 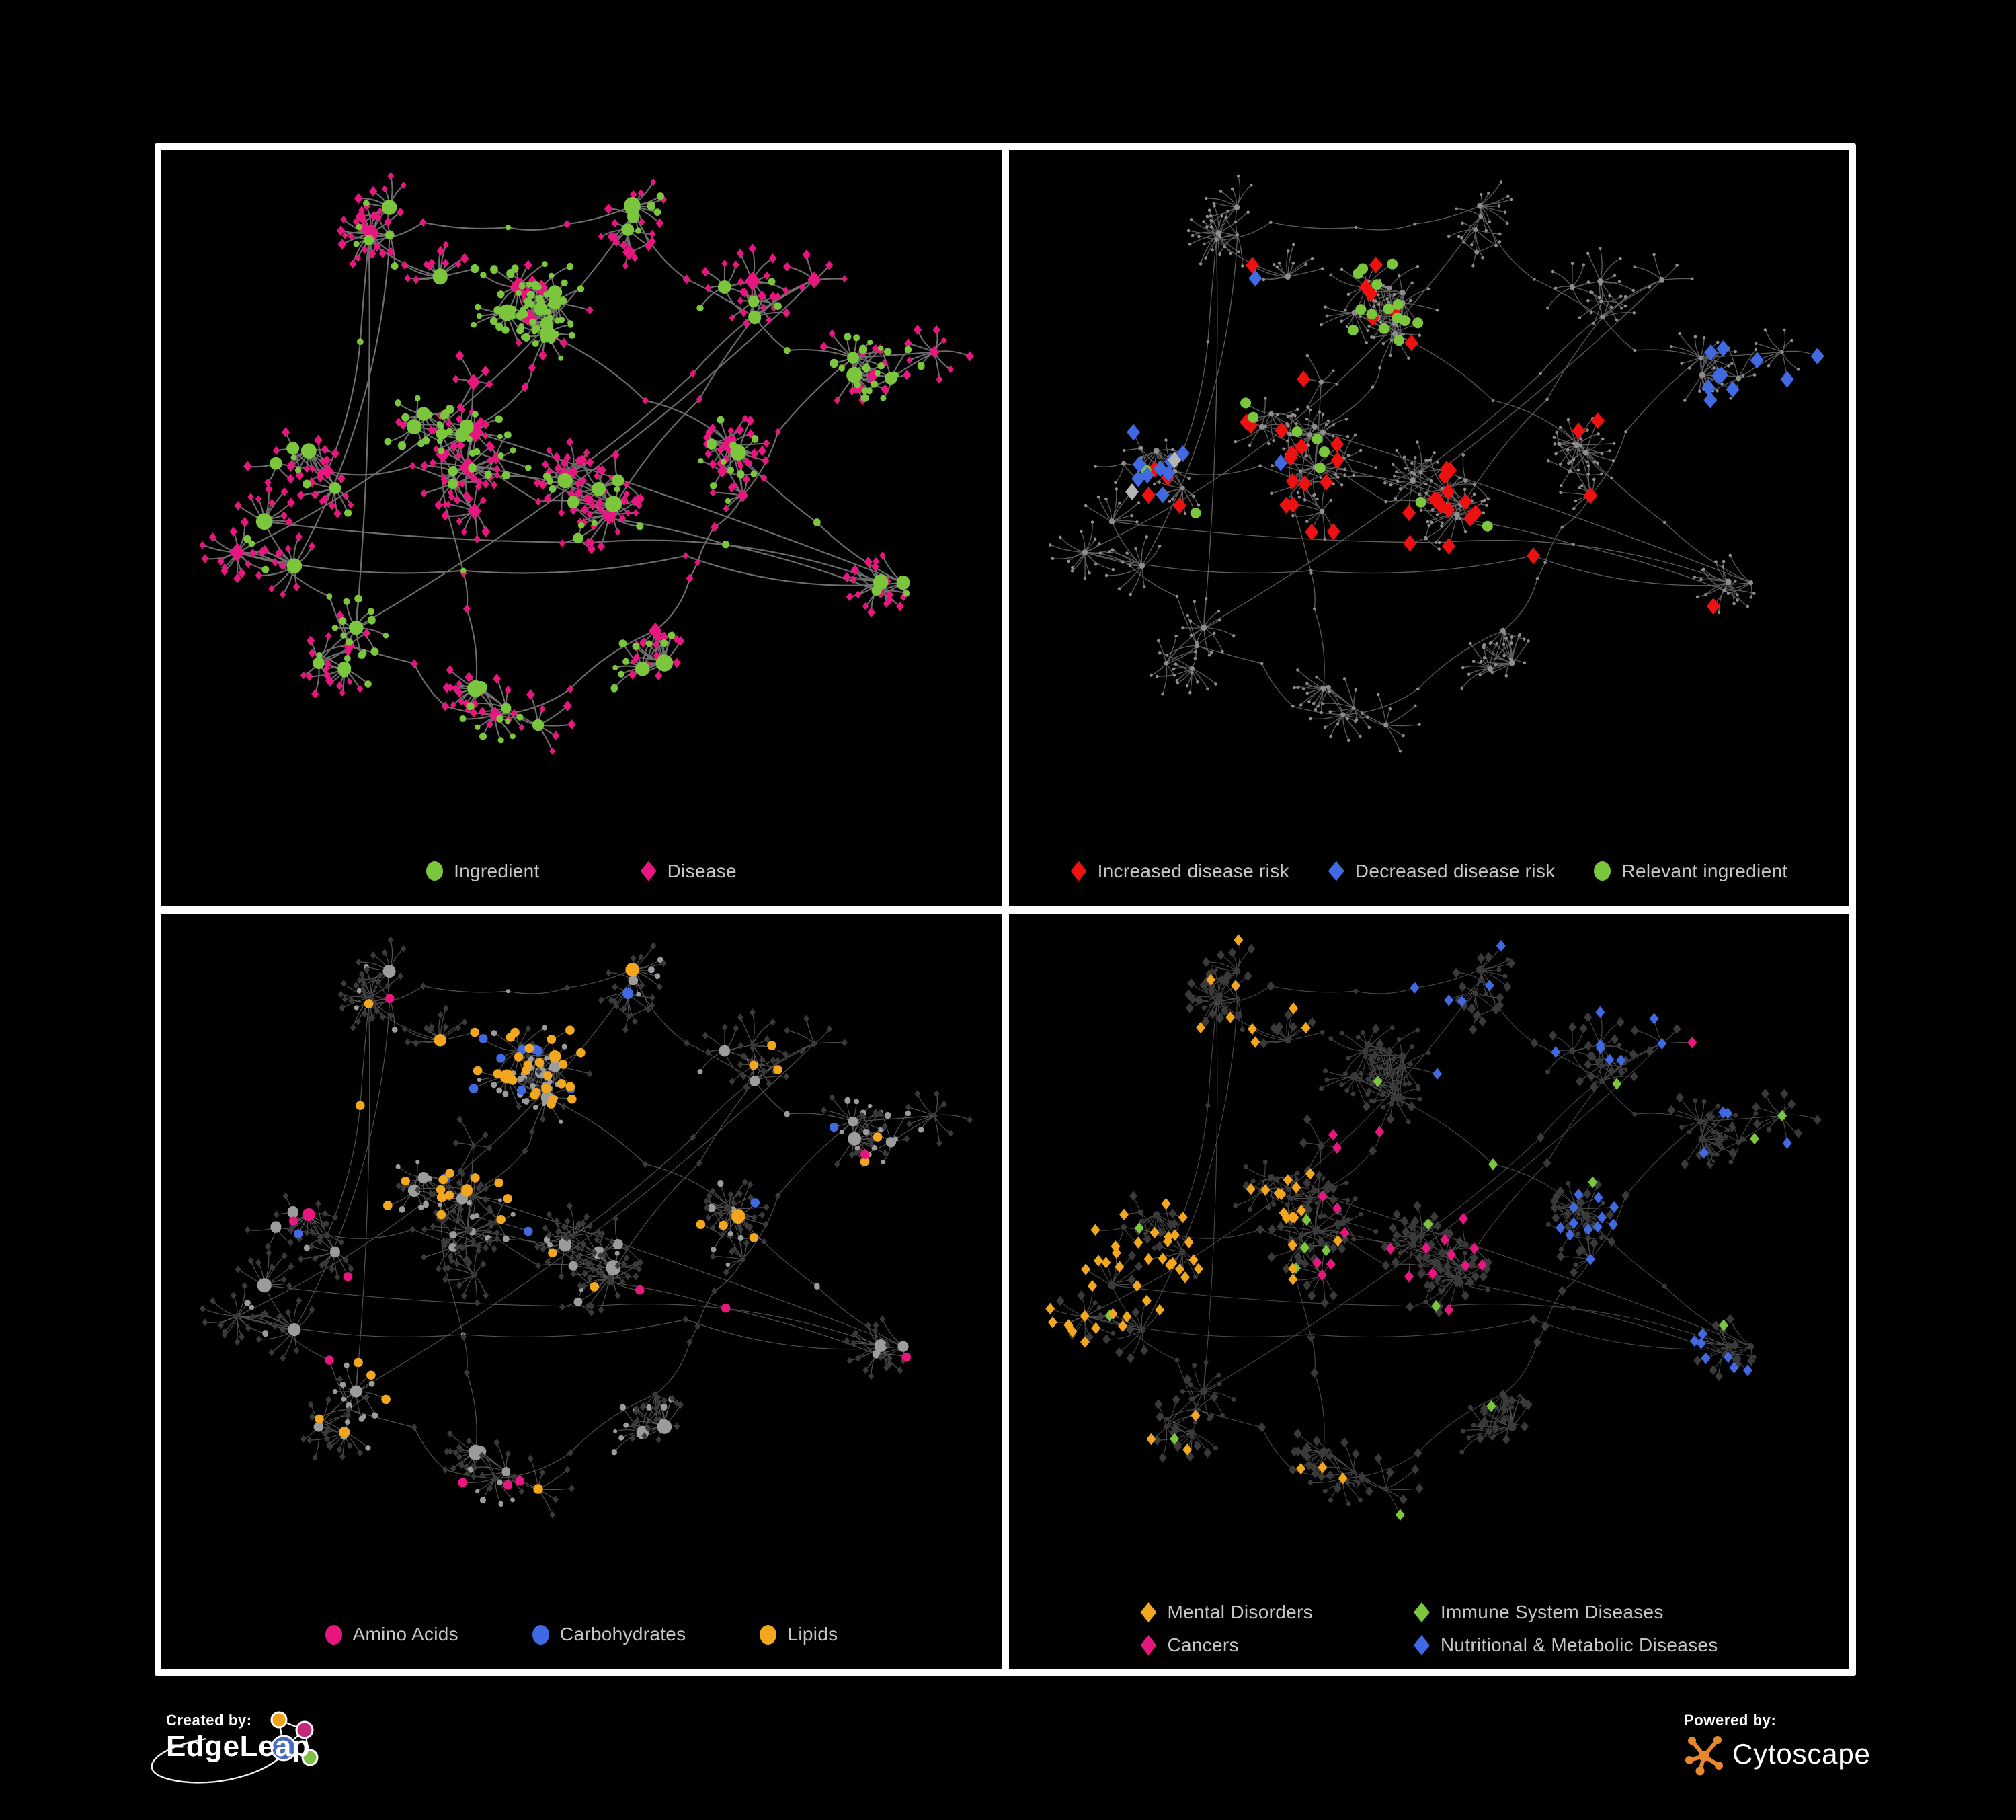 What do you see at coordinates (1552, 1611) in the screenshot?
I see `legend-label: Immune System Diseases` at bounding box center [1552, 1611].